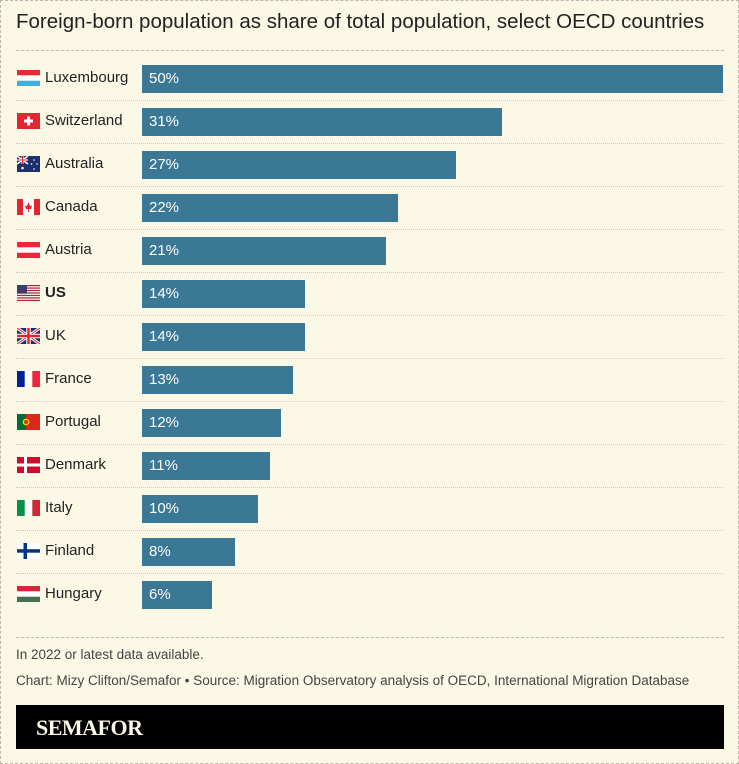 The height and width of the screenshot is (764, 739). What do you see at coordinates (71, 206) in the screenshot?
I see `category-label: Canada` at bounding box center [71, 206].